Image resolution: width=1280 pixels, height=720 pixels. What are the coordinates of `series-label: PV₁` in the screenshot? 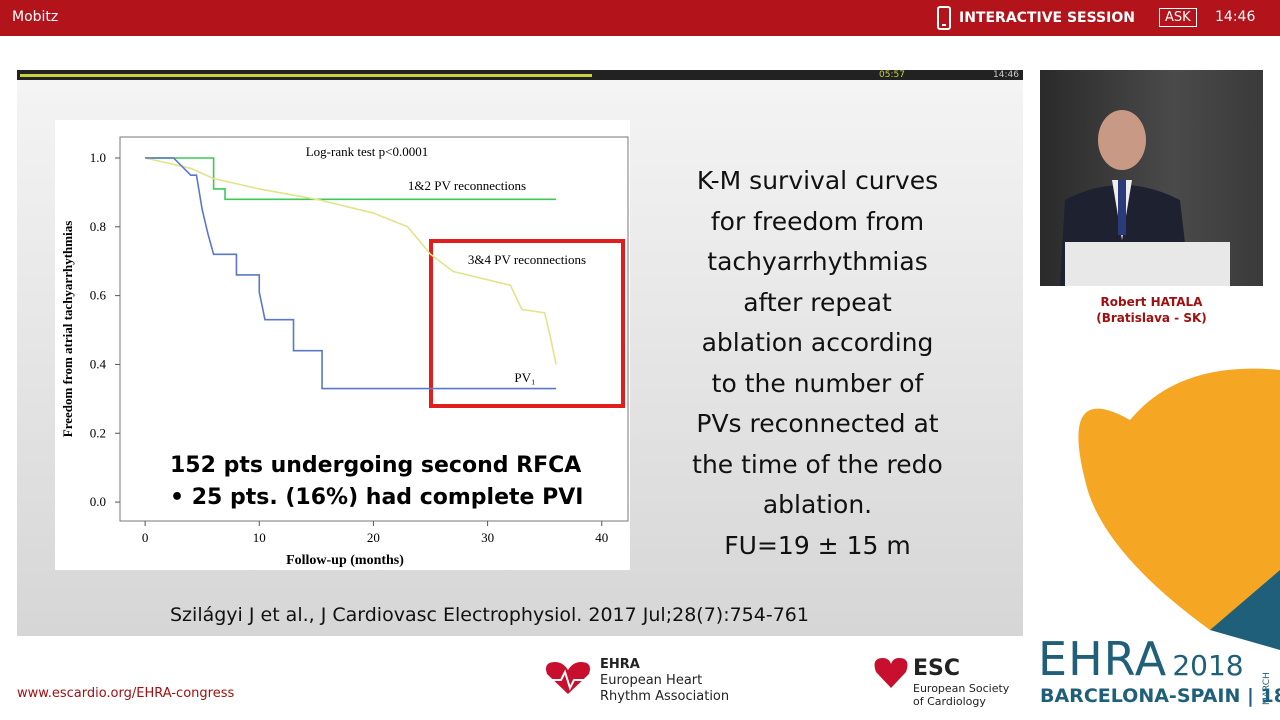 It's located at (524, 377).